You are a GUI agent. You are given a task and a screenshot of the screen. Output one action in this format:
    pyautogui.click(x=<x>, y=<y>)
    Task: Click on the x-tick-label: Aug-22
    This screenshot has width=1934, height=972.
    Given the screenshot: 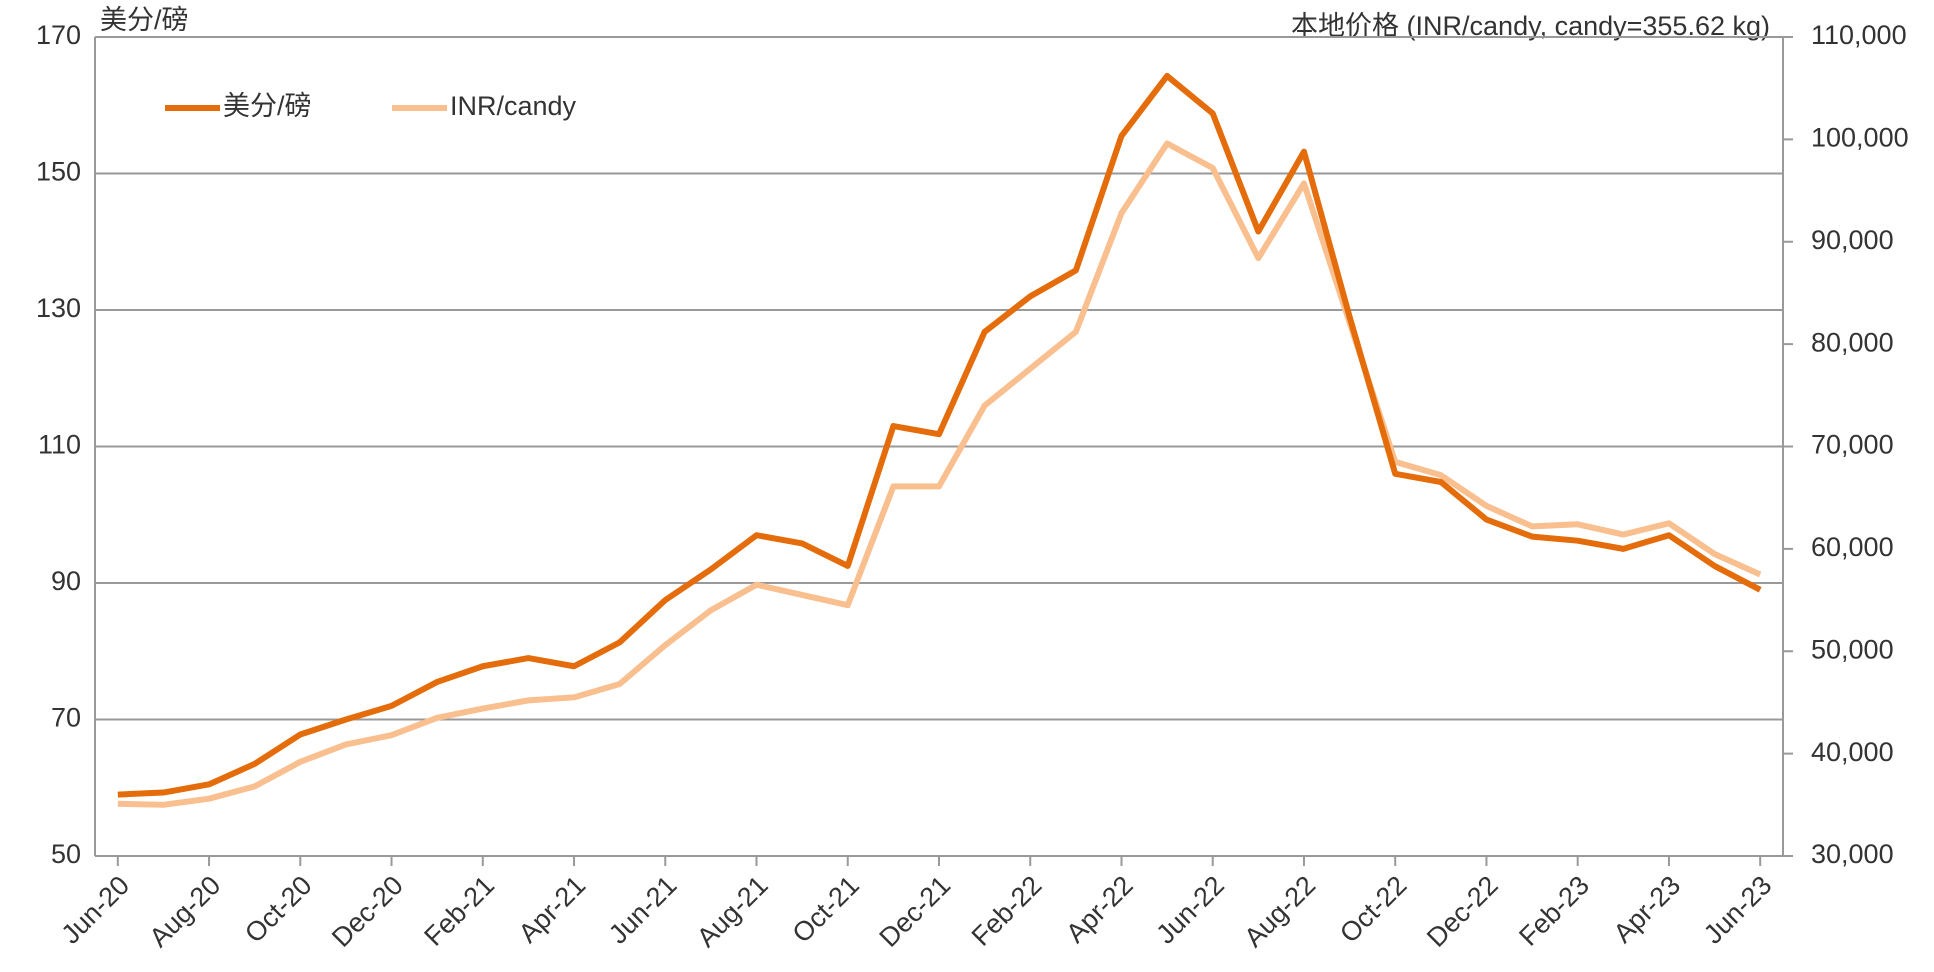 What is the action you would take?
    pyautogui.click(x=1279, y=911)
    